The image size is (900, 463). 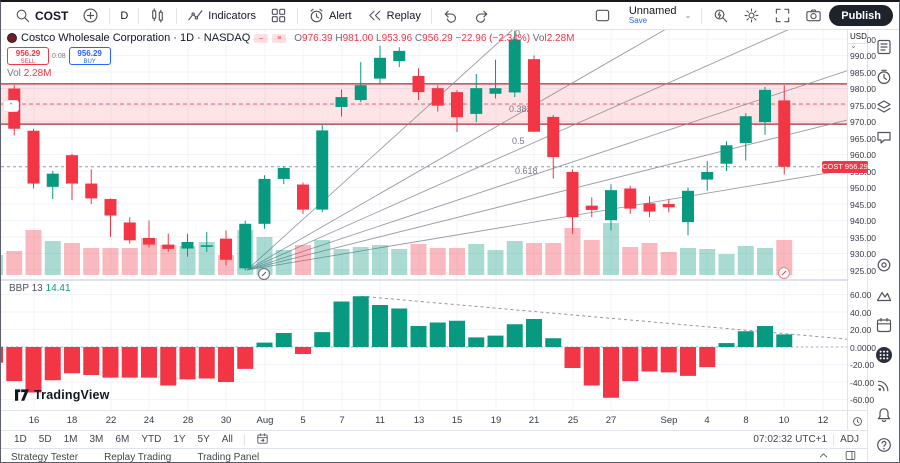 I want to click on time-label: 27, so click(x=611, y=420).